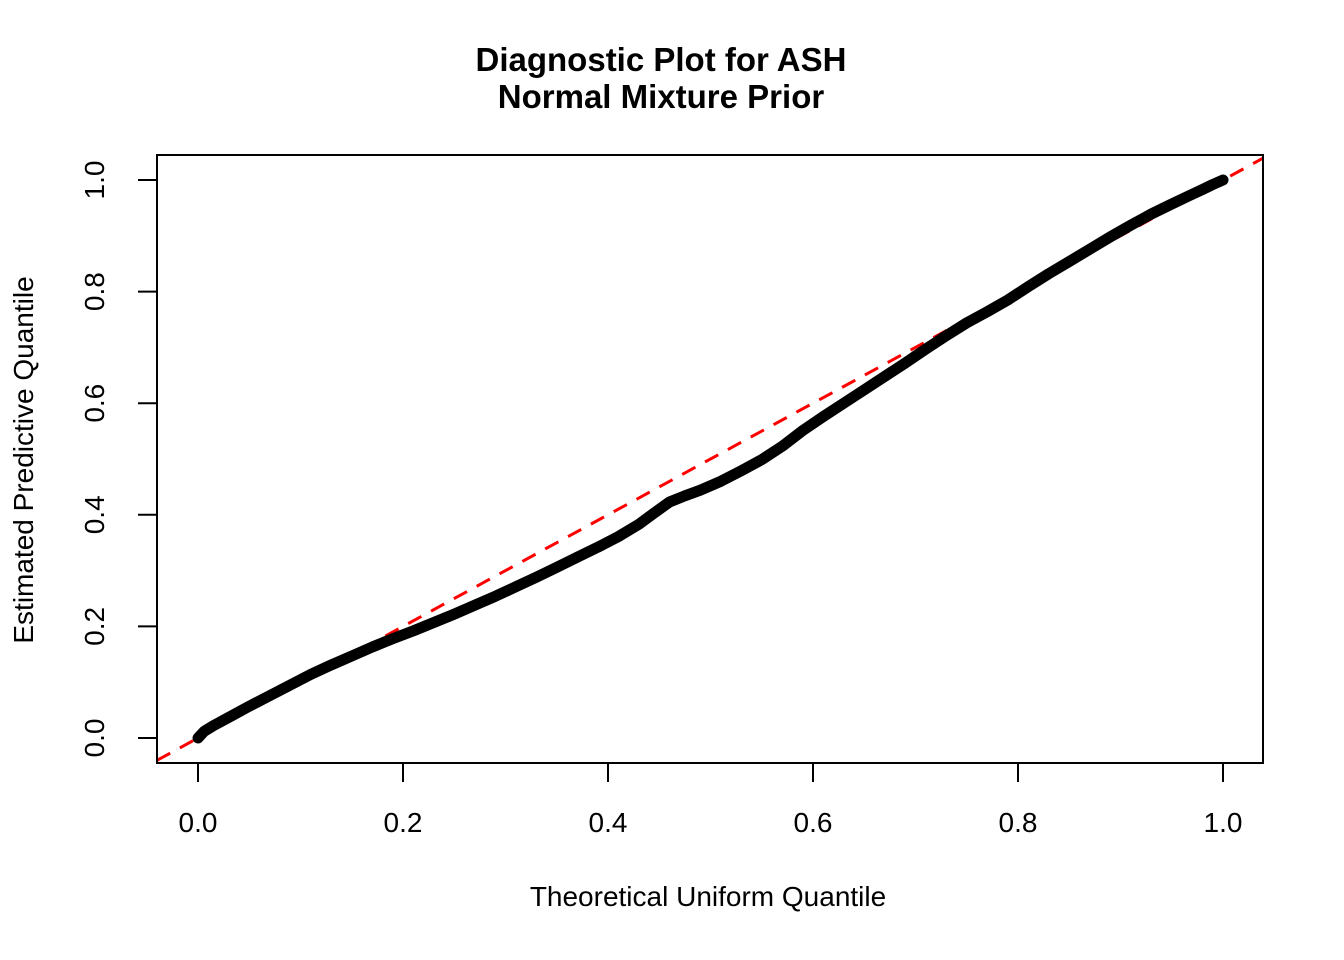 The height and width of the screenshot is (960, 1344). I want to click on y-tick-label: 0.0, so click(94, 738).